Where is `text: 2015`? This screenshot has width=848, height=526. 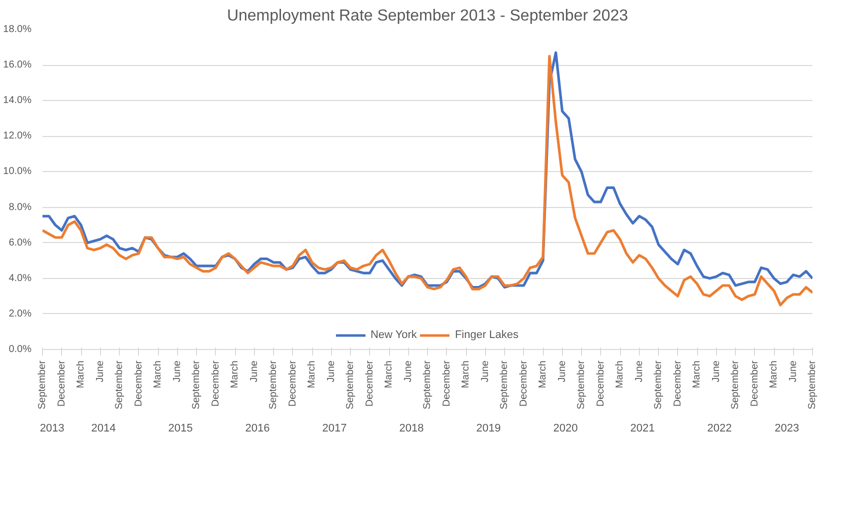
text: 2015 is located at coordinates (180, 428).